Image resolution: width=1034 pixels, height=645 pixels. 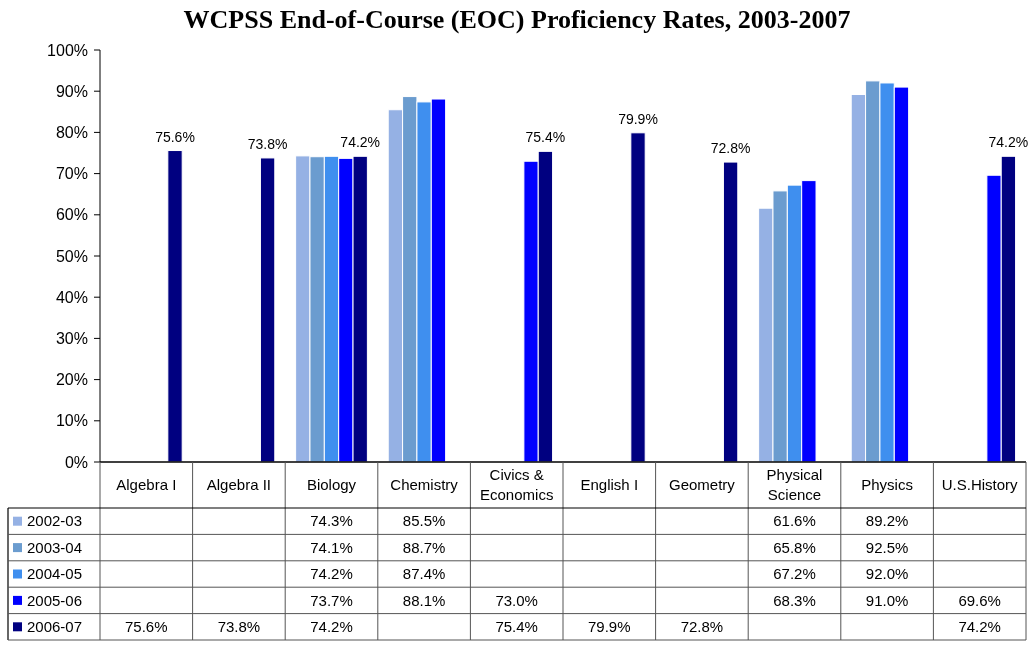 I want to click on text: 75.6%, so click(x=175, y=136).